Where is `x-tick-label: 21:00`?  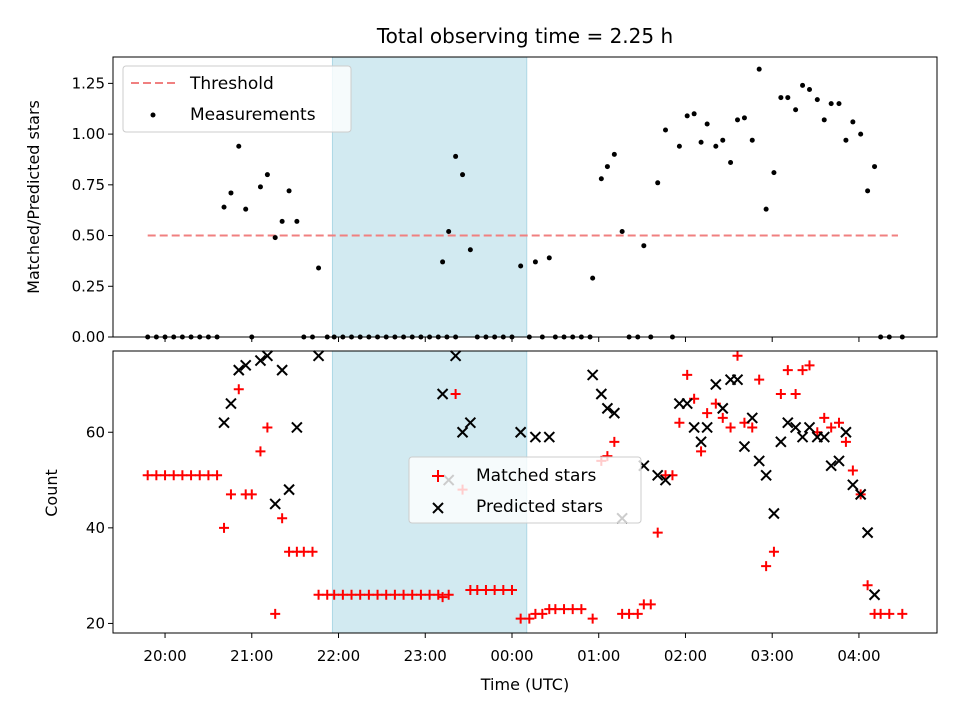
x-tick-label: 21:00 is located at coordinates (251, 656).